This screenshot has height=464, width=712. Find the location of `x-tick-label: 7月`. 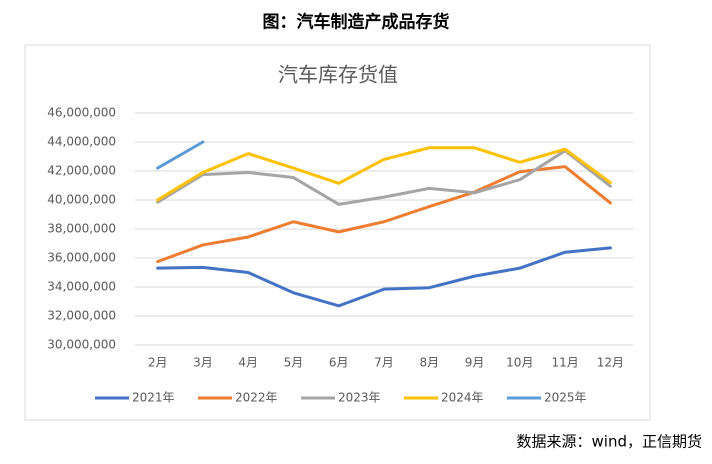

x-tick-label: 7月 is located at coordinates (384, 363).